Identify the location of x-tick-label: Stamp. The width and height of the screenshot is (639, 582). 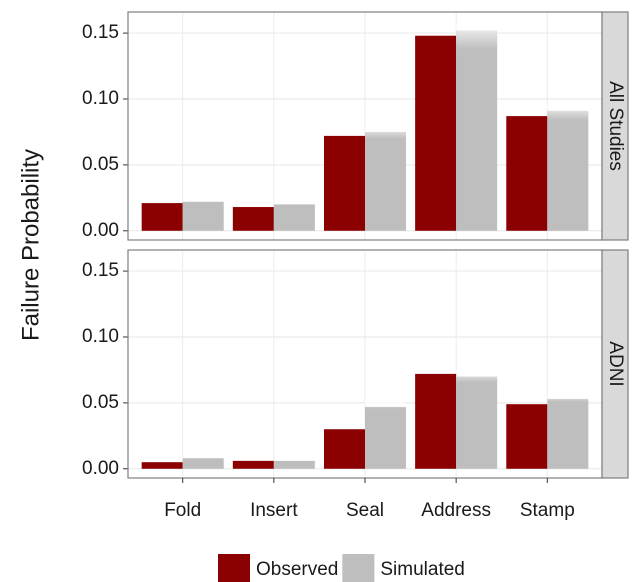
(547, 510).